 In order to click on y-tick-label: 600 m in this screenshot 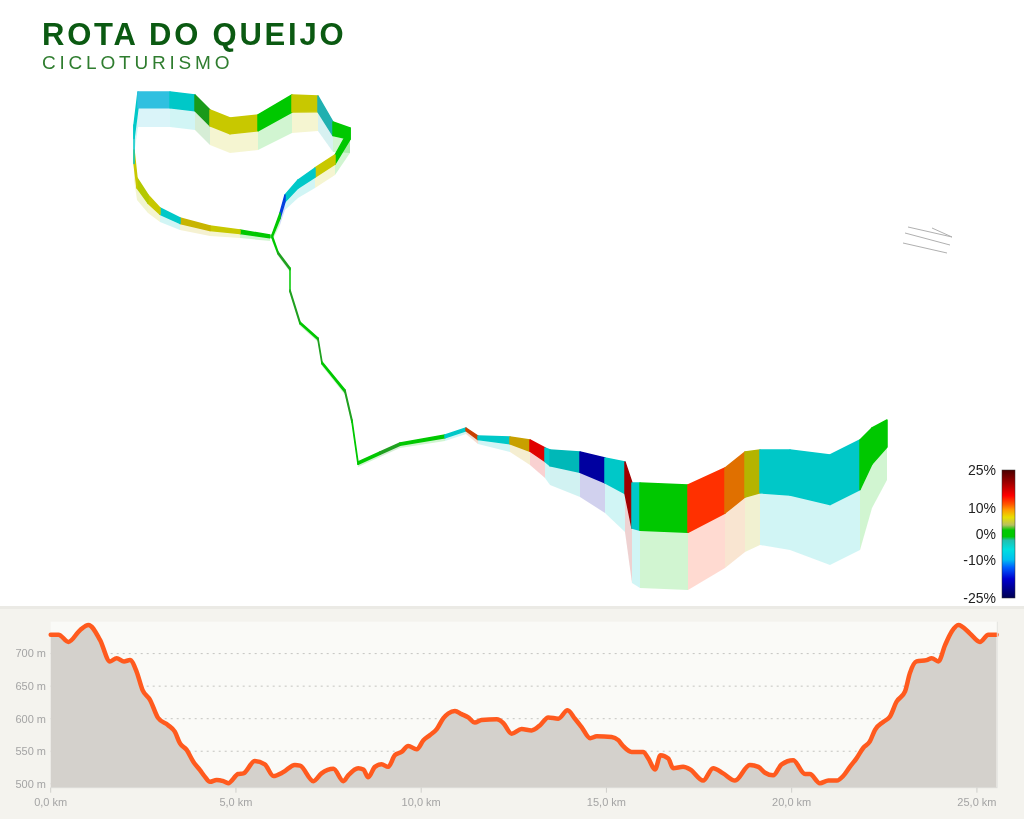, I will do `click(30, 718)`.